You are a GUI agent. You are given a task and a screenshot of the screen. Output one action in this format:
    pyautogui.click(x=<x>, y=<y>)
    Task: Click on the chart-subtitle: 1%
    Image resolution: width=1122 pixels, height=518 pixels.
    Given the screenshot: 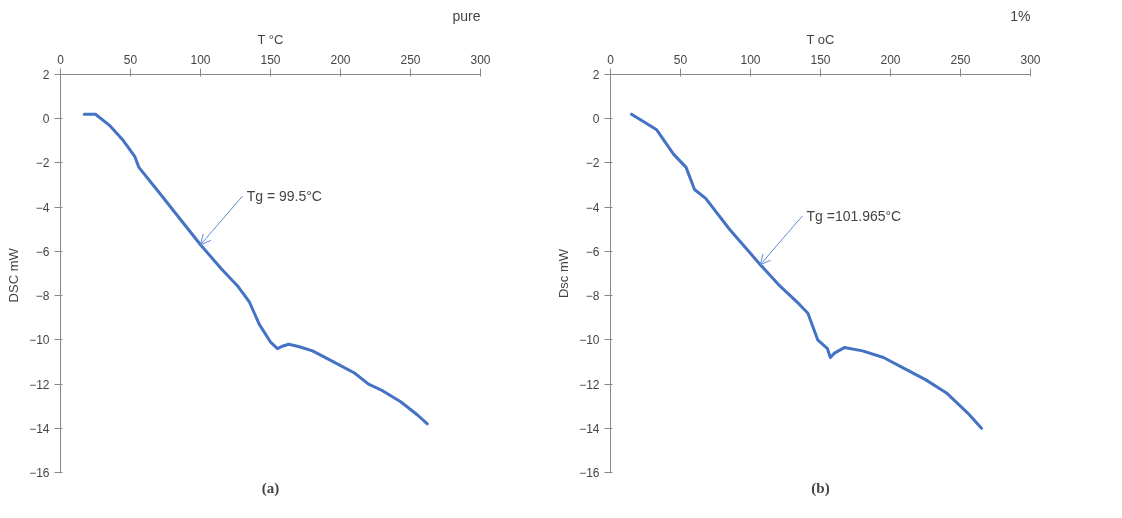 What is the action you would take?
    pyautogui.click(x=1020, y=15)
    